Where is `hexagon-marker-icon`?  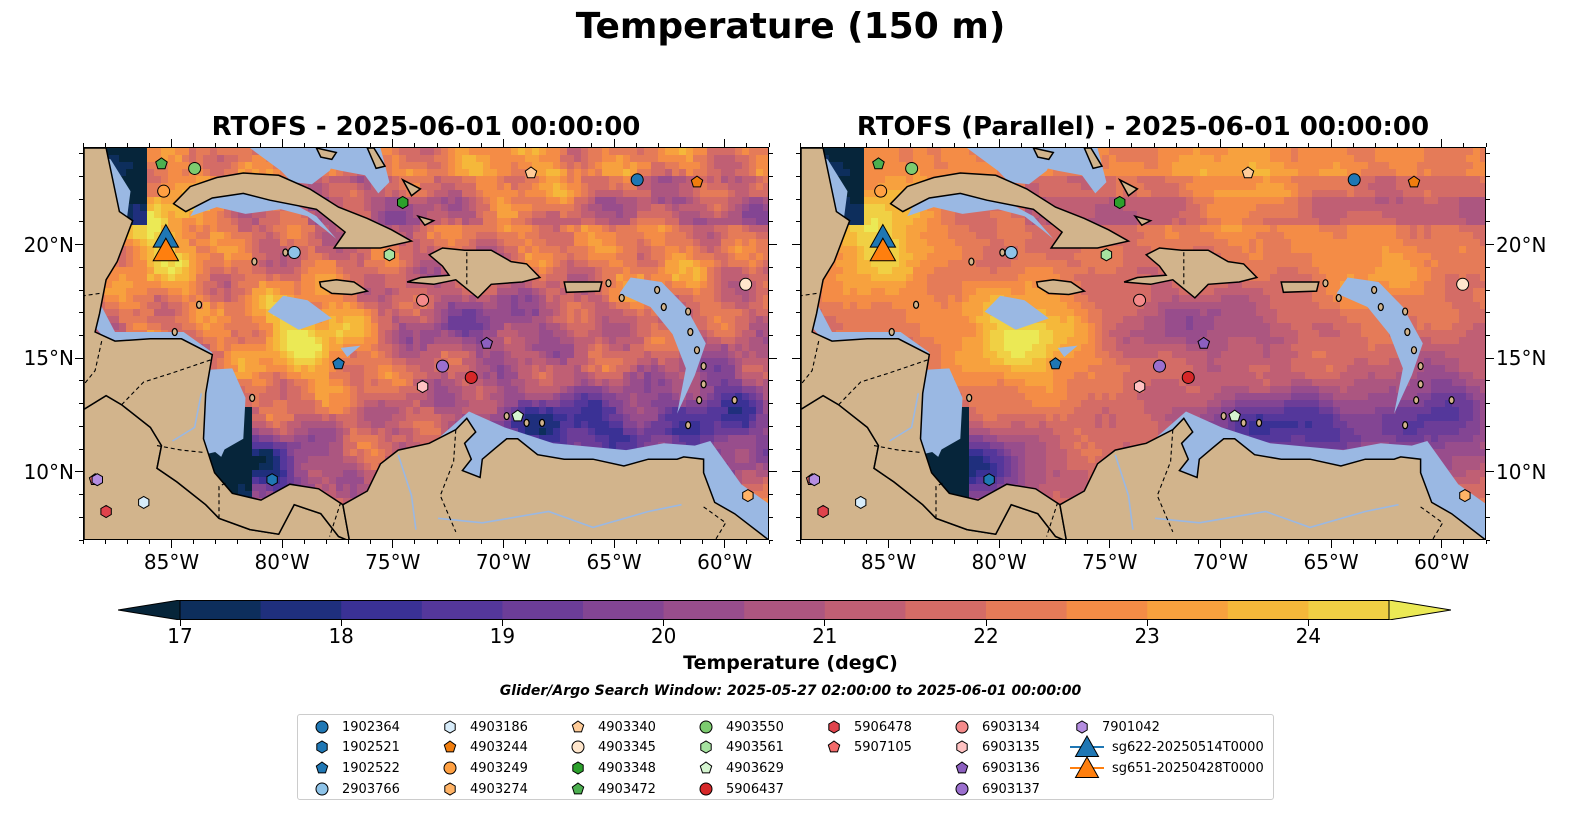 hexagon-marker-icon is located at coordinates (1082, 727).